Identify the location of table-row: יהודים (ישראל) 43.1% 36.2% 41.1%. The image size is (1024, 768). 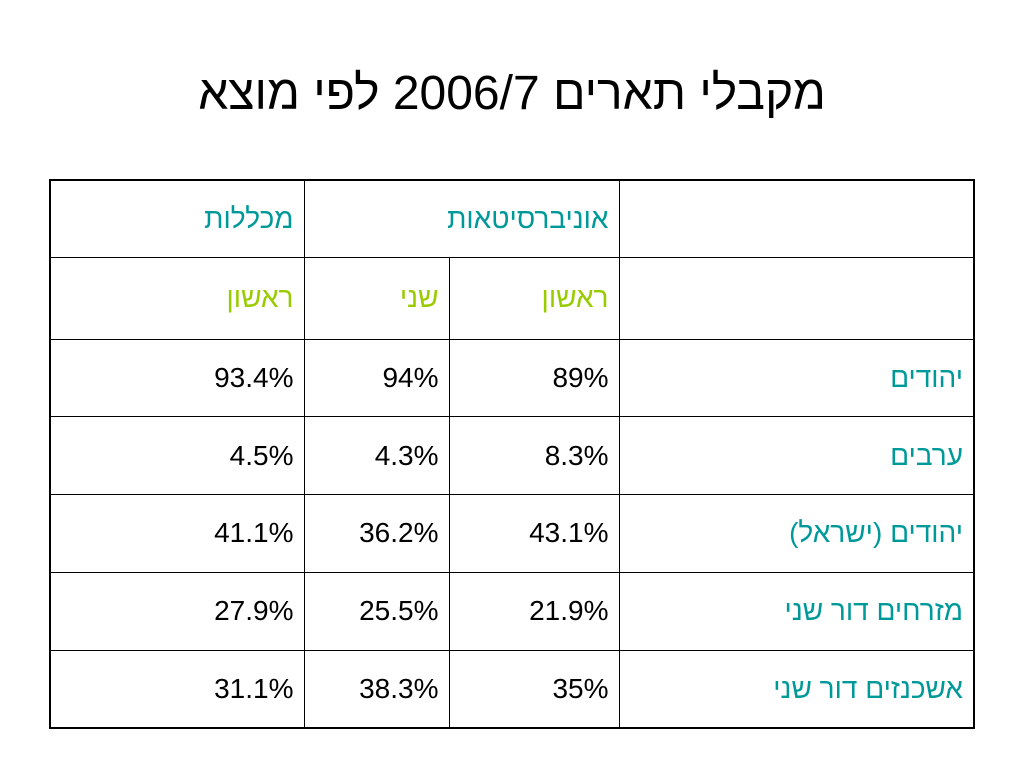
(512, 533).